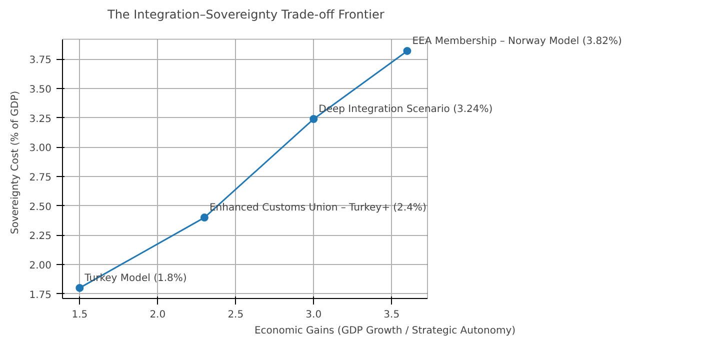 The image size is (718, 339). I want to click on x-tick-label: 1.5, so click(80, 315).